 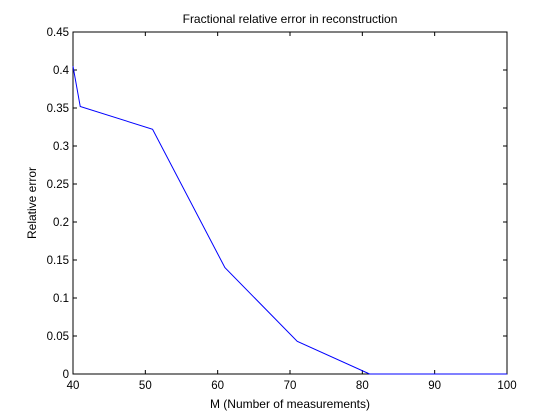 I want to click on y-tick-label: 0.2, so click(x=61, y=223).